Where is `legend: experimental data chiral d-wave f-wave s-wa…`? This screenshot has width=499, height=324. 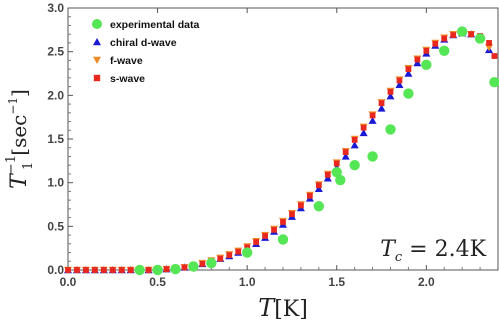
legend: experimental data chiral d-wave f-wave s-wa… is located at coordinates (145, 52).